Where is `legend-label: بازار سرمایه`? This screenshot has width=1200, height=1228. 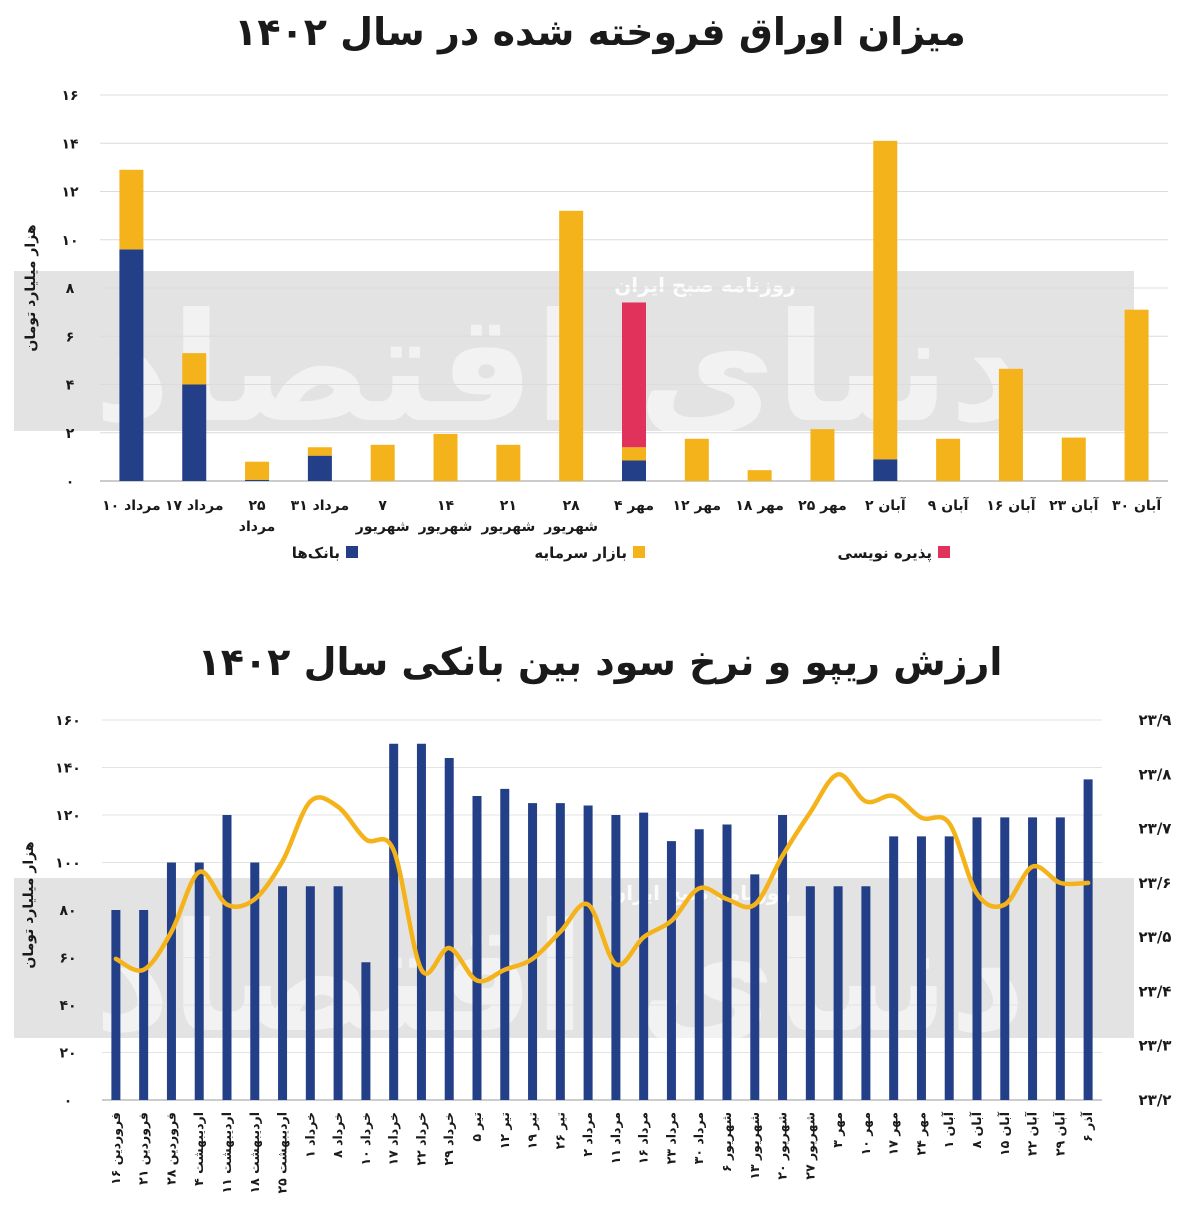
legend-label: بازار سرمایه is located at coordinates (580, 553).